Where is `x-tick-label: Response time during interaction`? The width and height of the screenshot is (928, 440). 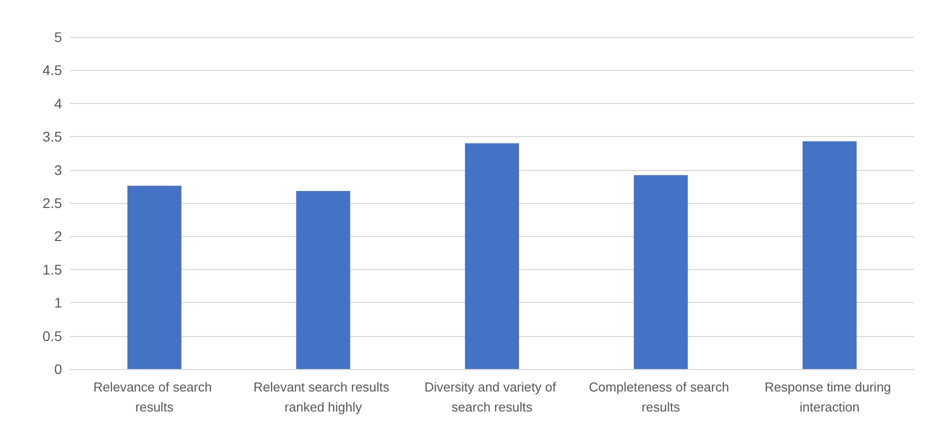 x-tick-label: Response time during interaction is located at coordinates (829, 397).